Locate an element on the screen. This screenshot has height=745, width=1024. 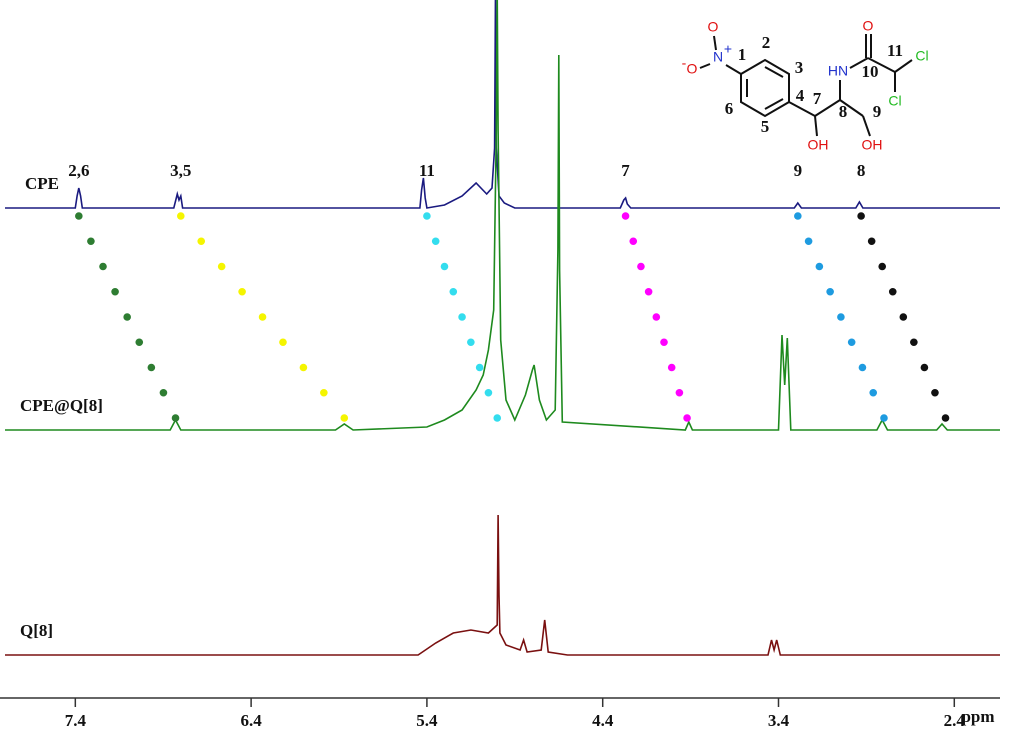
structure-label: 2 is located at coordinates (766, 42).